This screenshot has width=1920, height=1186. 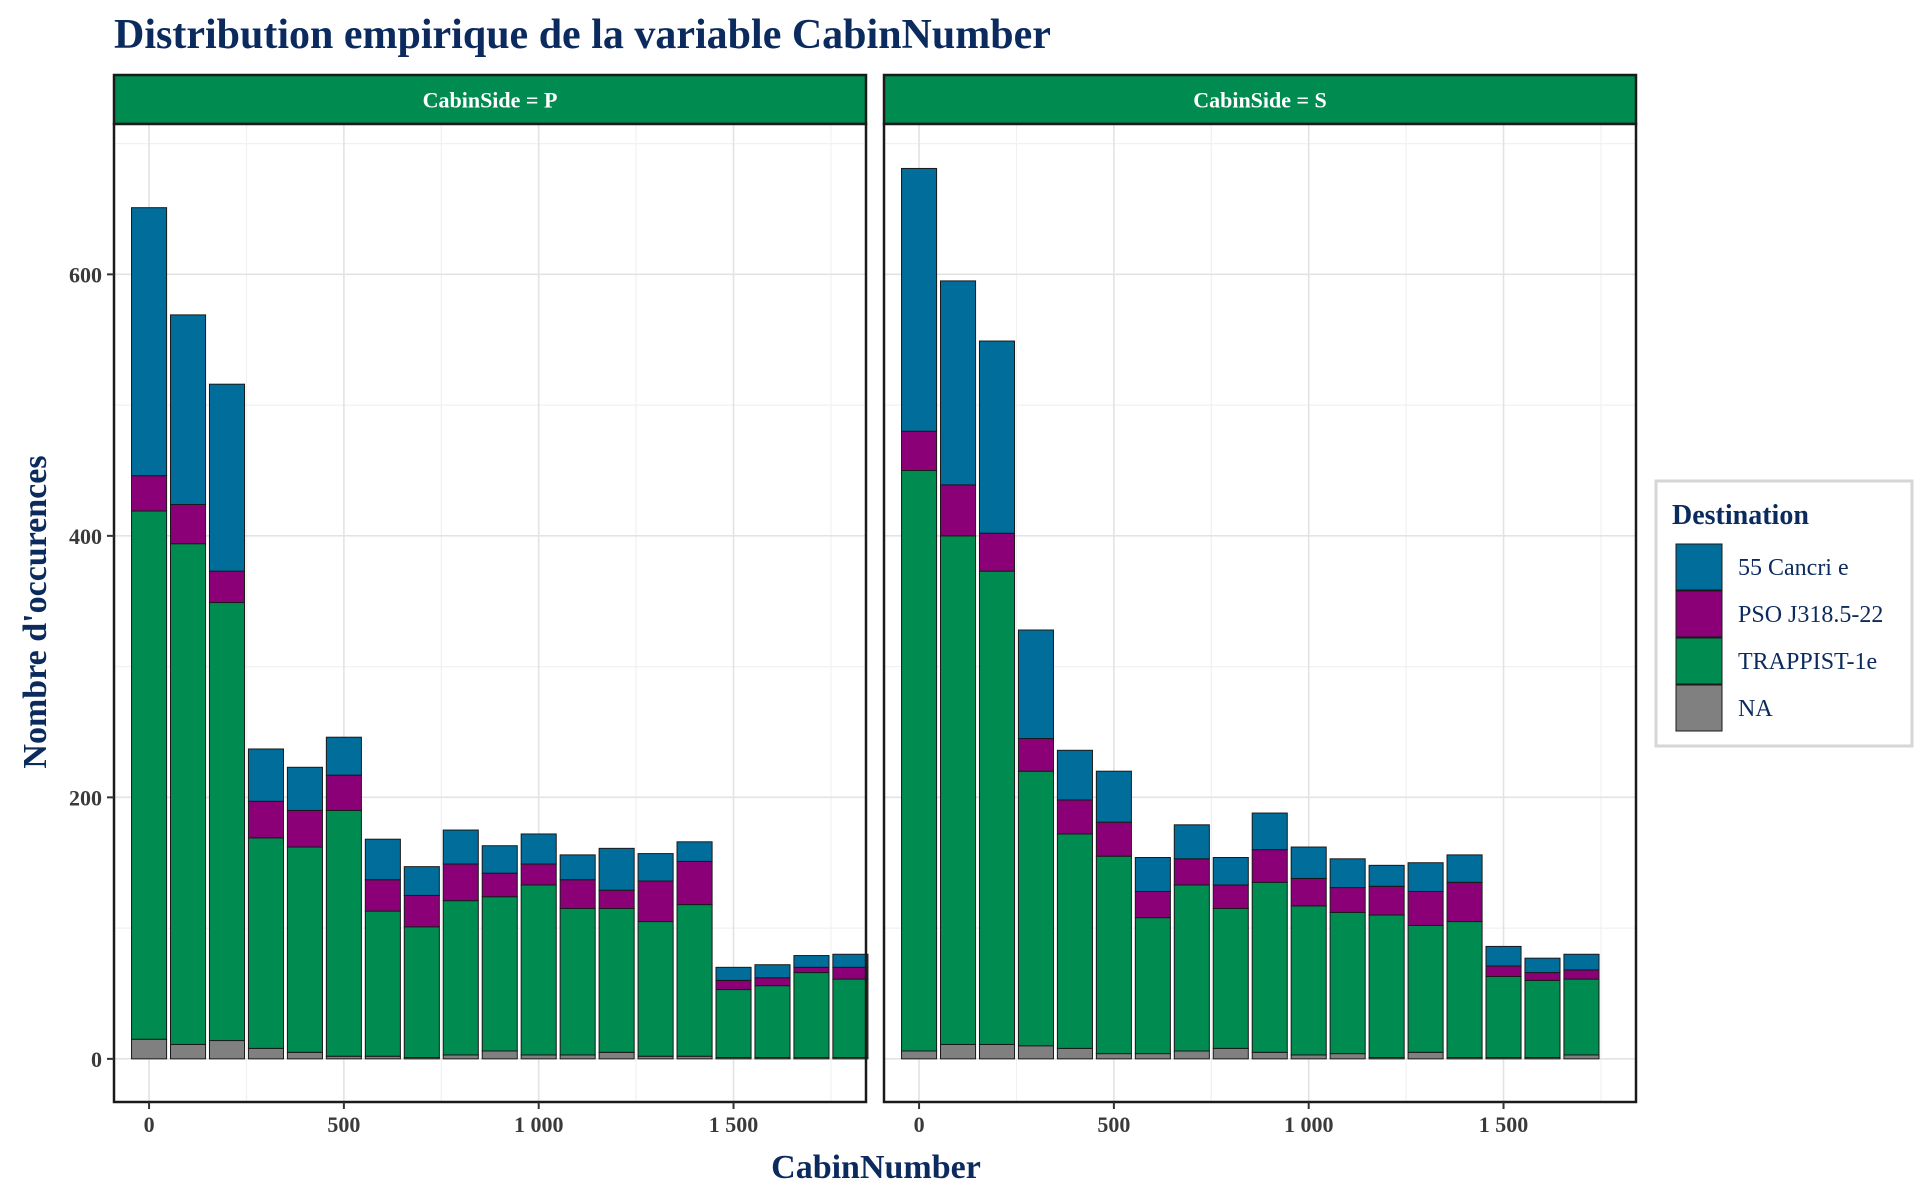 What do you see at coordinates (490, 100) in the screenshot?
I see `facet-strip-label: CabinSide = P` at bounding box center [490, 100].